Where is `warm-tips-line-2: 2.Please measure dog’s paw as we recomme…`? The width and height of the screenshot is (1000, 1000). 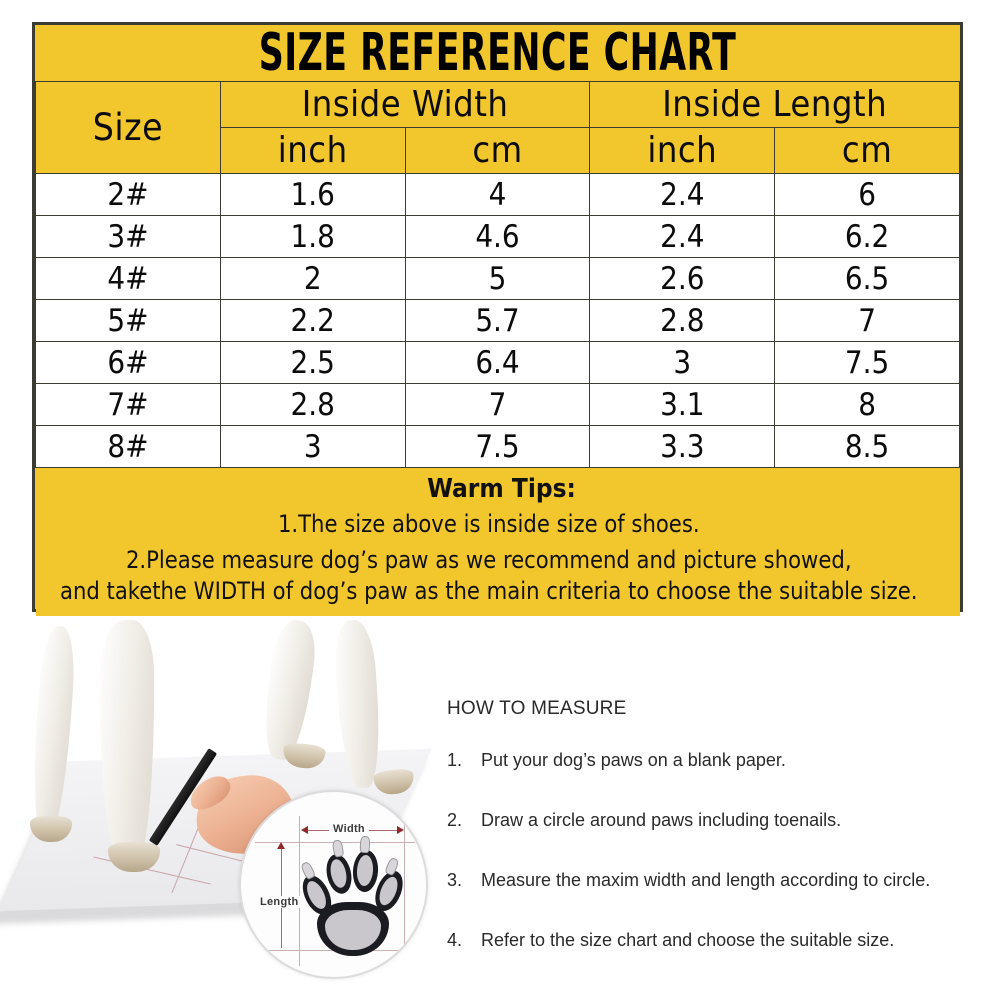
warm-tips-line-2: 2.Please measure dog’s paw as we recomme… is located at coordinates (488, 560).